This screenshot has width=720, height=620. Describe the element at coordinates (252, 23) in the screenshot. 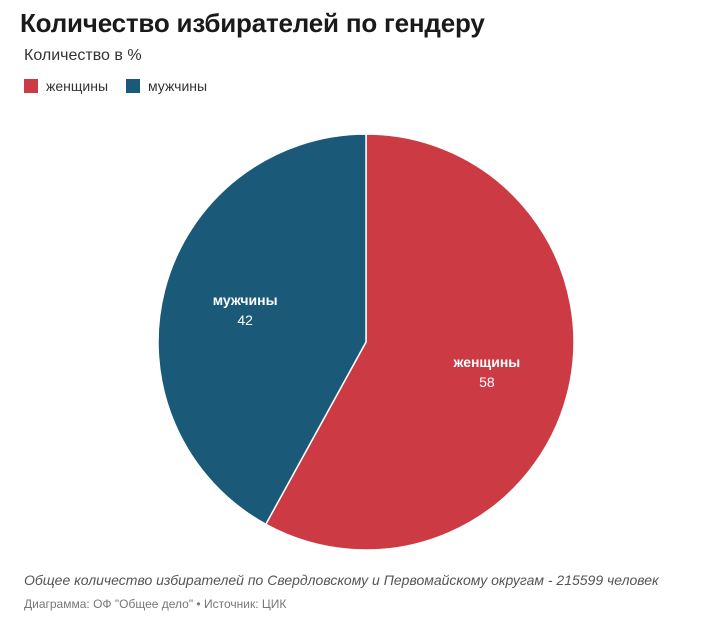

I see `chart-title: Количество избирателей по гендеру` at that location.